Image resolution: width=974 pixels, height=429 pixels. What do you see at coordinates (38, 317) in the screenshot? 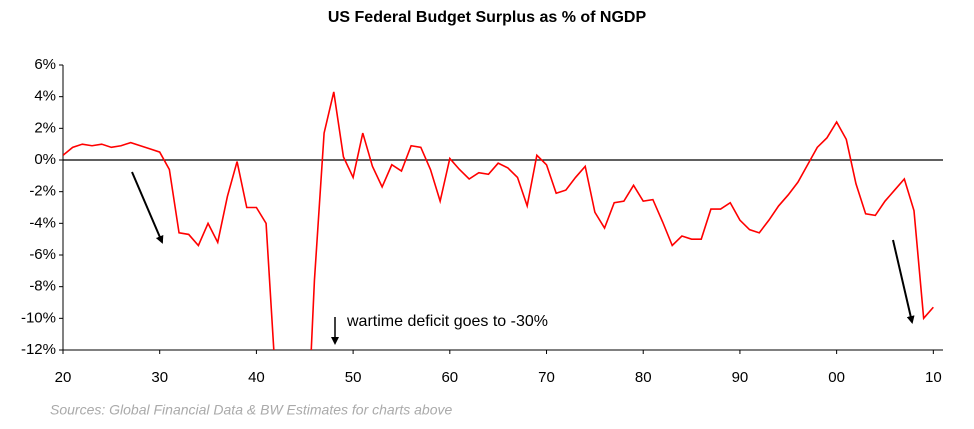
I see `y-tick-label: -10%` at bounding box center [38, 317].